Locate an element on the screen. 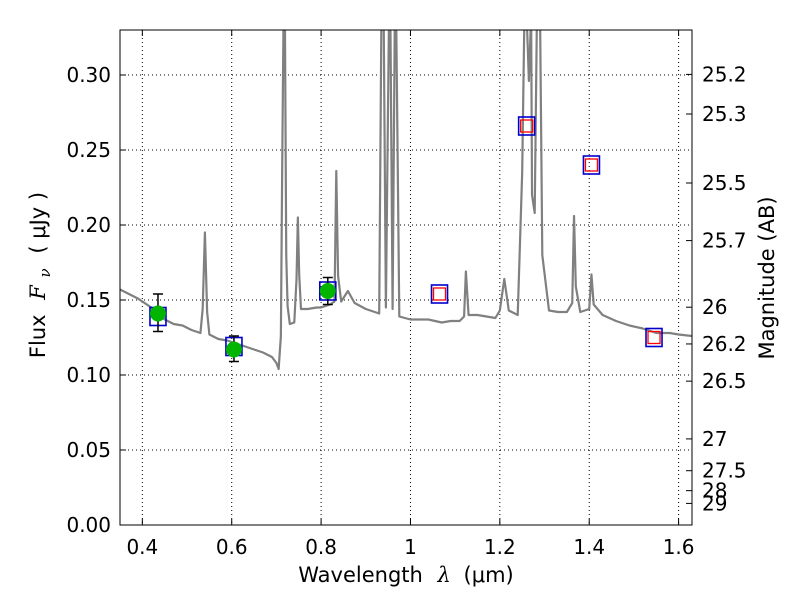 The image size is (800, 600). right-axis-label: Magnitude (AB) is located at coordinates (767, 277).